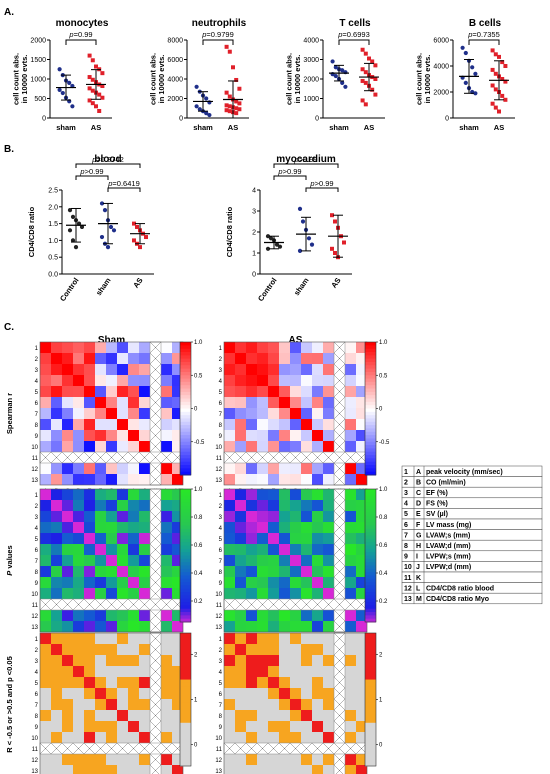  What do you see at coordinates (53, 241) in the screenshot?
I see `y-tick-label: 1.0` at bounding box center [53, 241].